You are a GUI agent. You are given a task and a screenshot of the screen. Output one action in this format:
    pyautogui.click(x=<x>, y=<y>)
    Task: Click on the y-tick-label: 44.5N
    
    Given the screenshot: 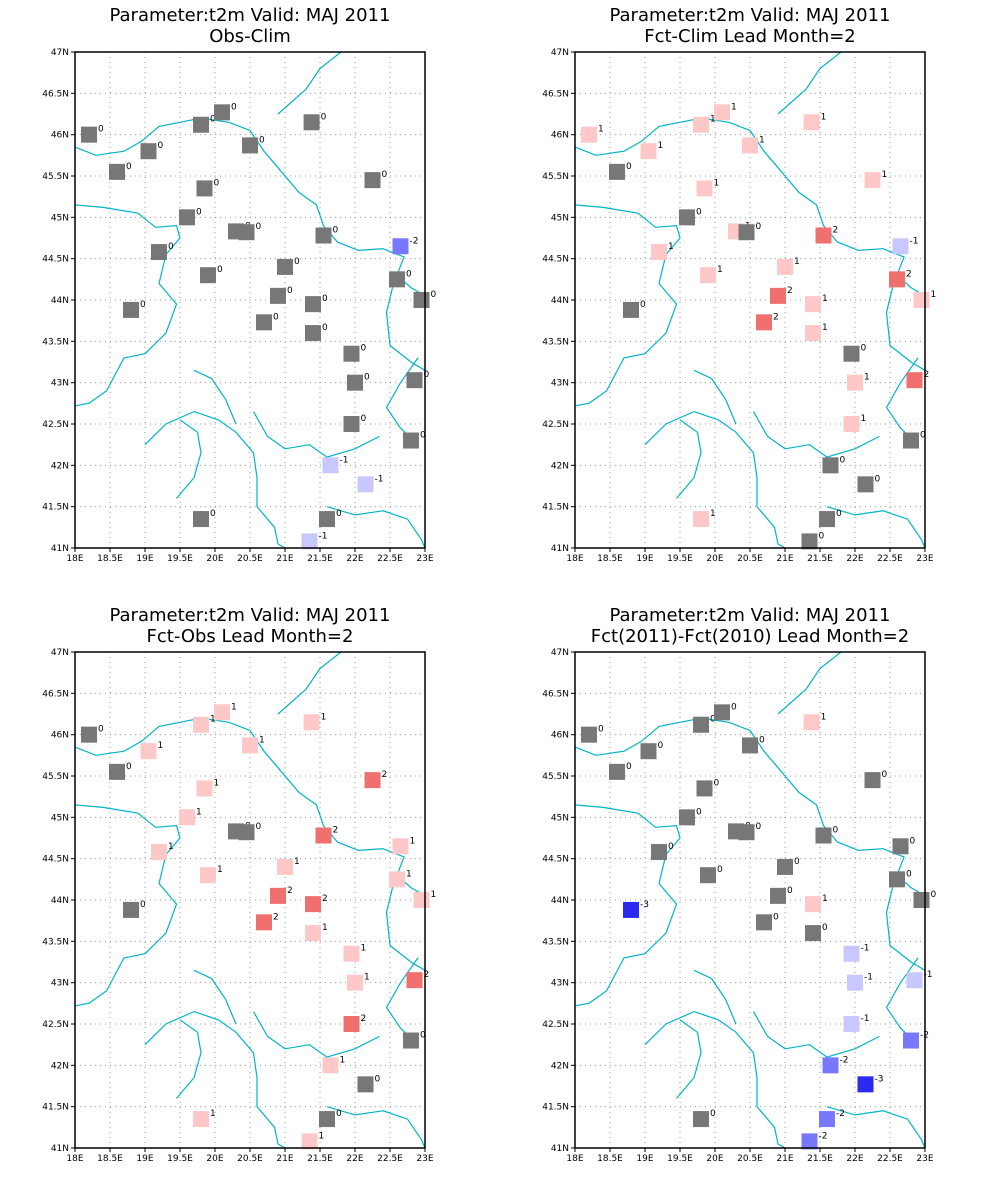 What is the action you would take?
    pyautogui.click(x=555, y=260)
    